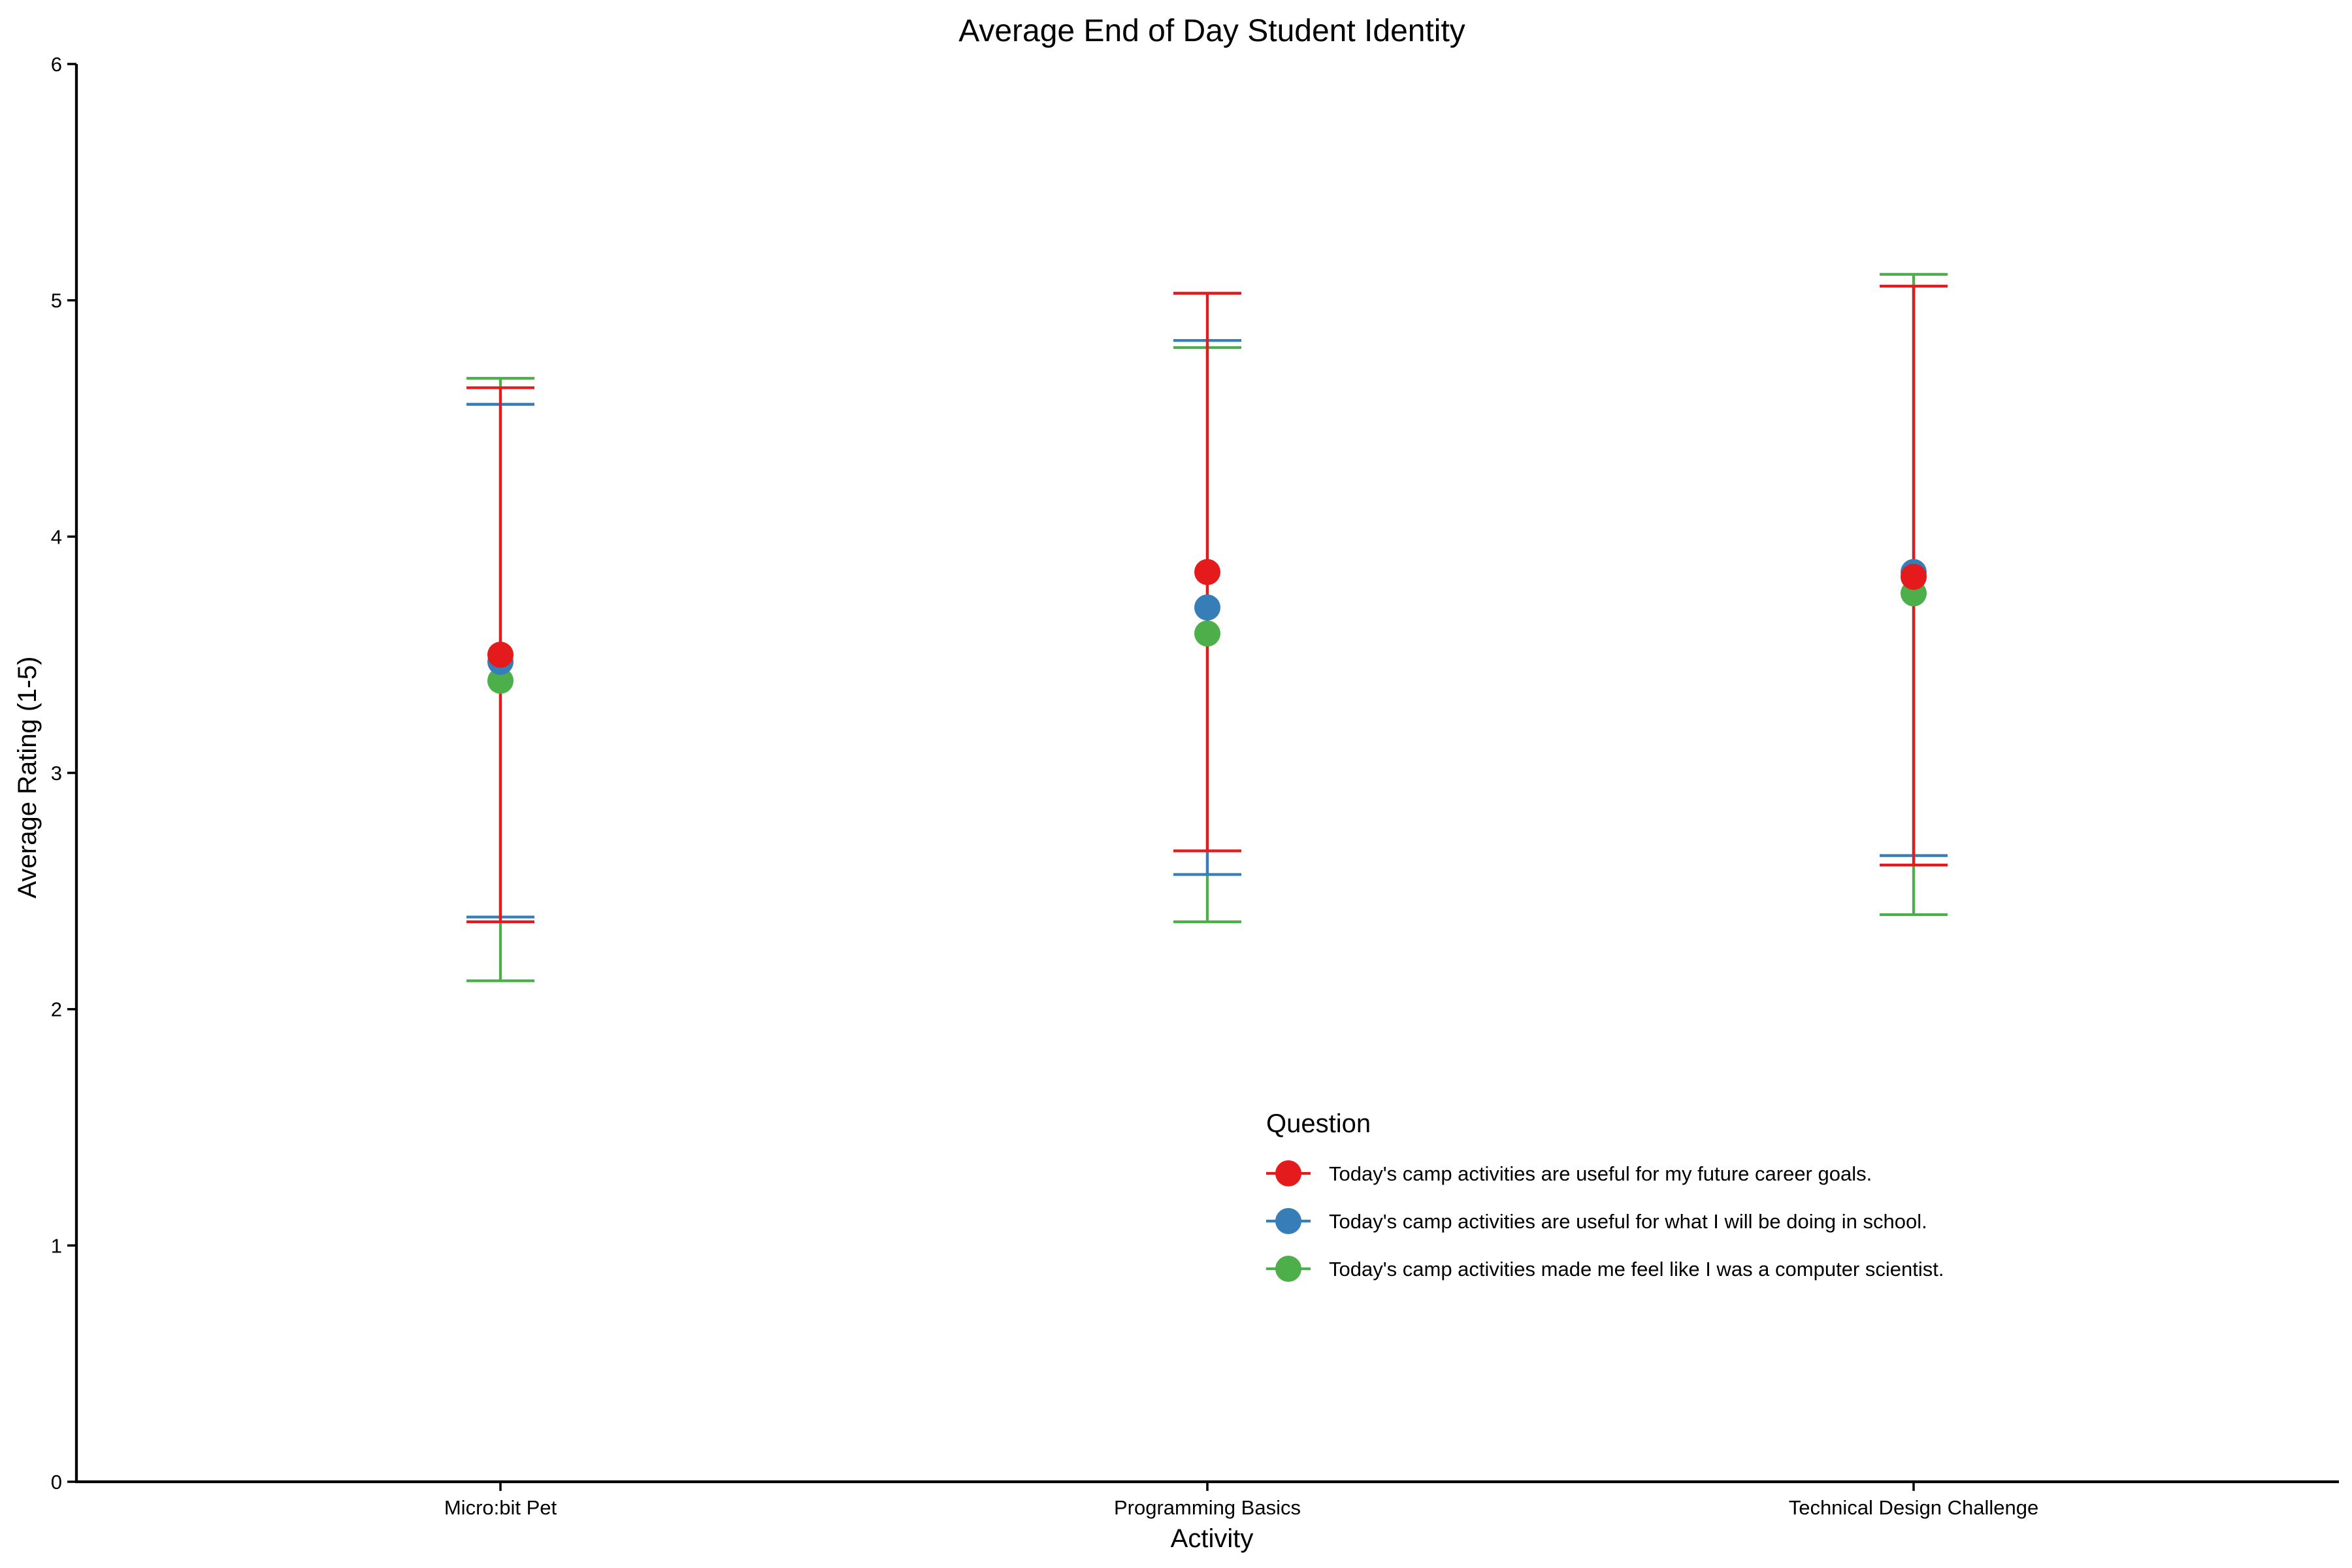 The image size is (2352, 1568). I want to click on y-tick-label: 2, so click(56, 1009).